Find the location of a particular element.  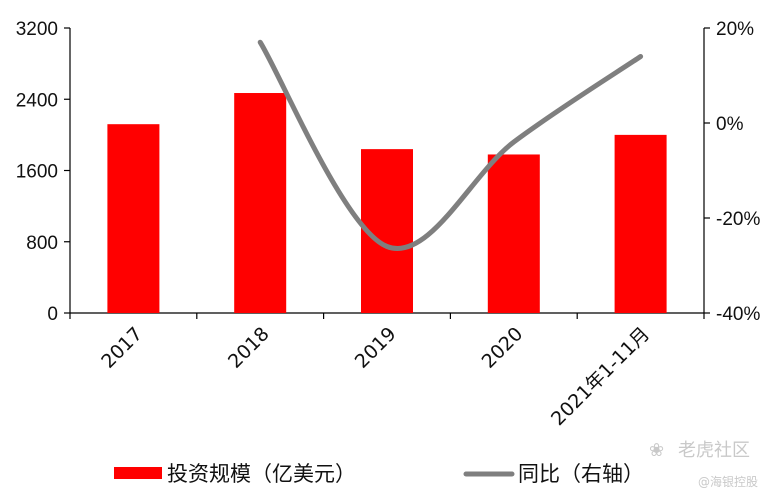

left-tick-label: 800 is located at coordinates (42, 243).